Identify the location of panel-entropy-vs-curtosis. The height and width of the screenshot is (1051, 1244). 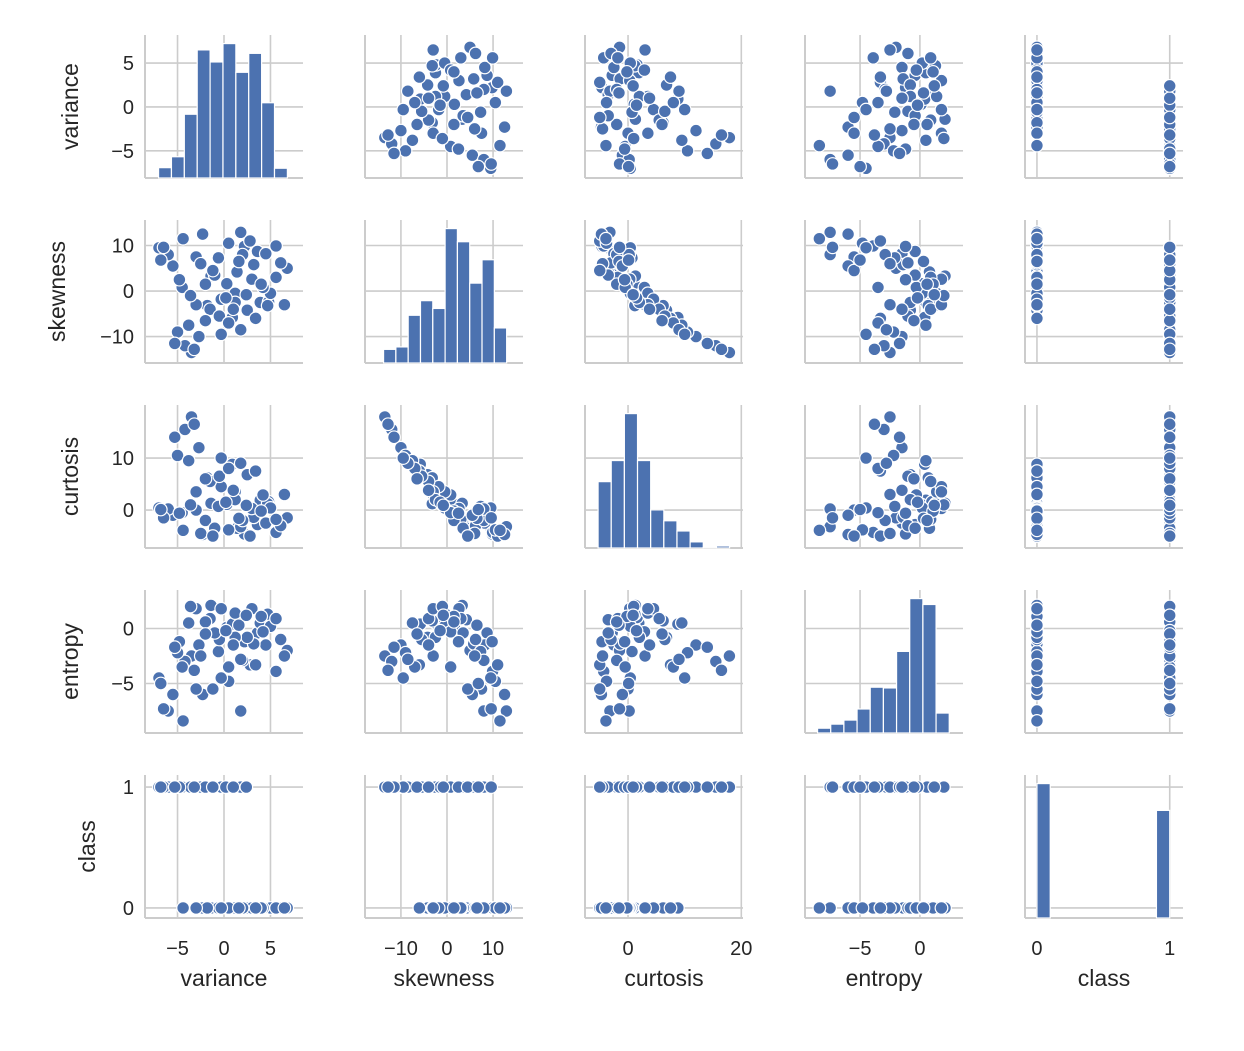
(664, 661).